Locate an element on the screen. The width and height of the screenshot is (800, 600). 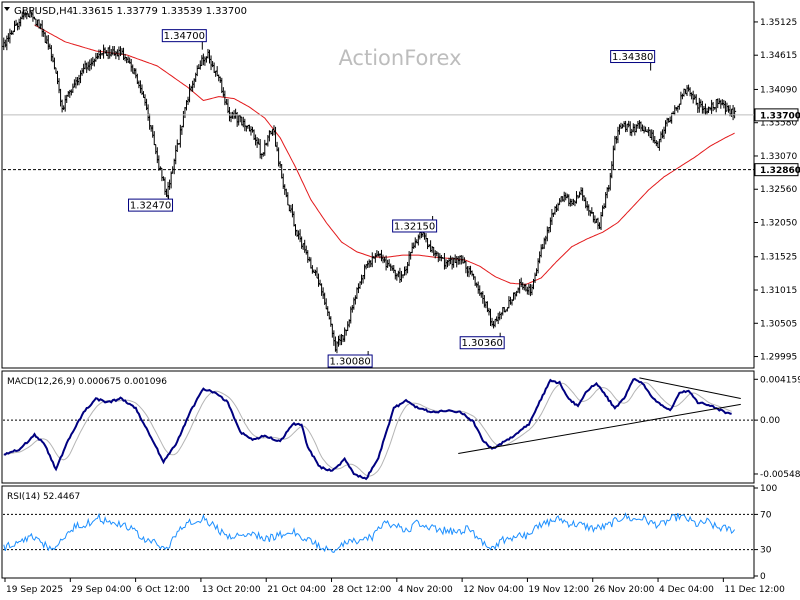
price-marker-label: 1.32860 is located at coordinates (780, 171).